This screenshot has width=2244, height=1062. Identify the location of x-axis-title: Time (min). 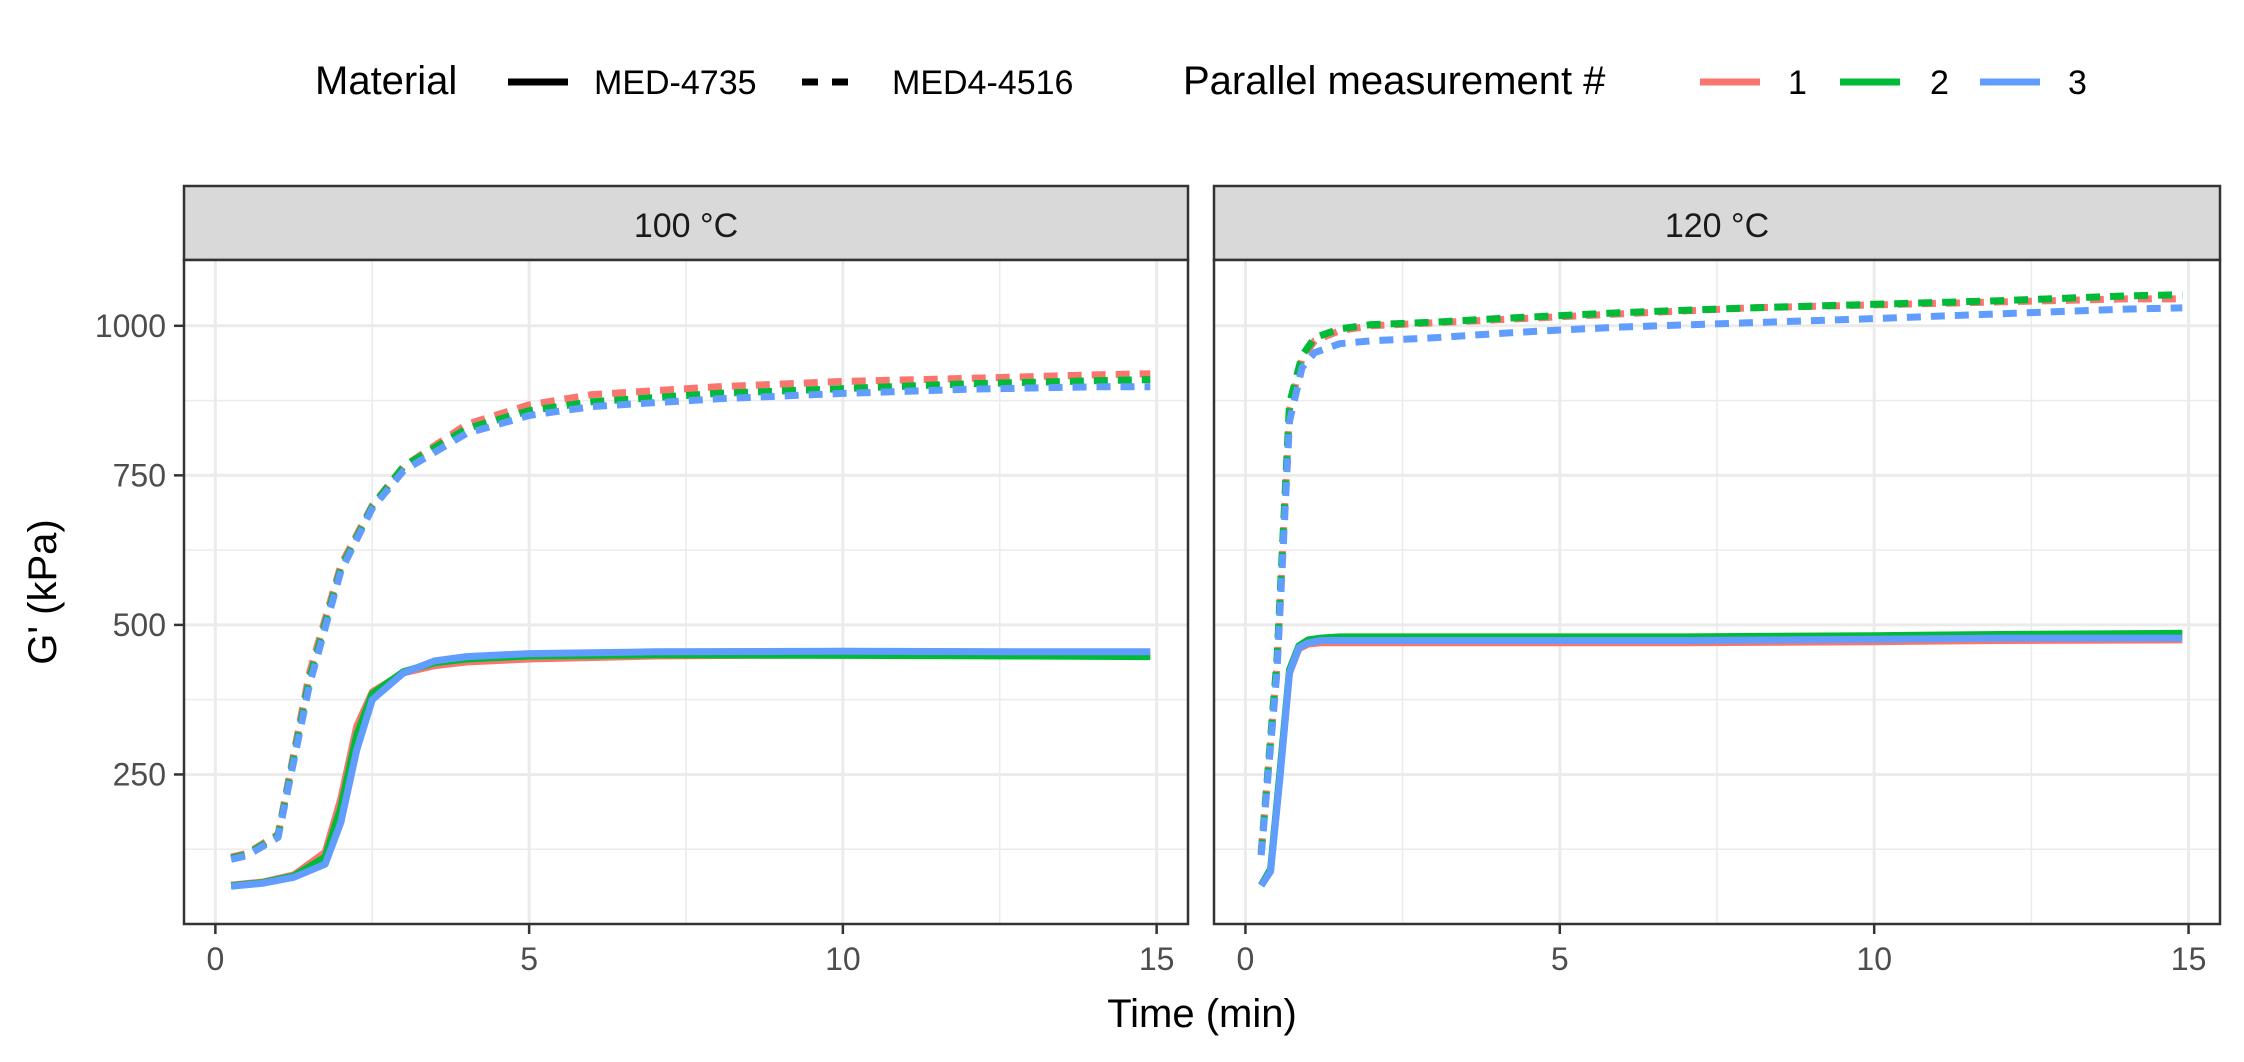
(1202, 1014).